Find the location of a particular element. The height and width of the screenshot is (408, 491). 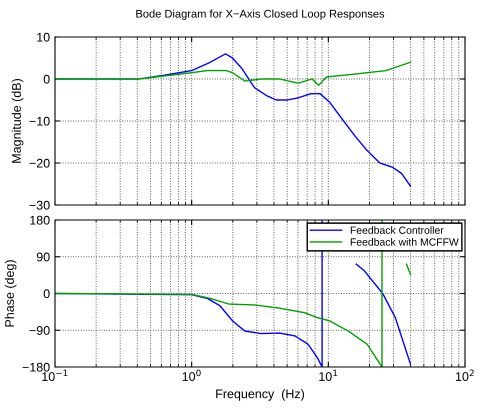

y-tick-label: 180 is located at coordinates (40, 220).